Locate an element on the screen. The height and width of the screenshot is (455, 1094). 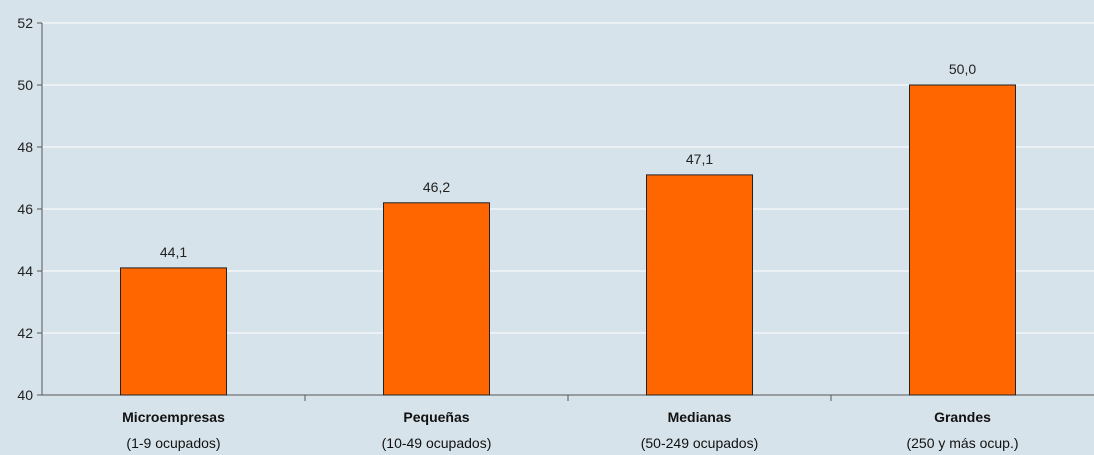
data-label: 46,2 is located at coordinates (436, 187).